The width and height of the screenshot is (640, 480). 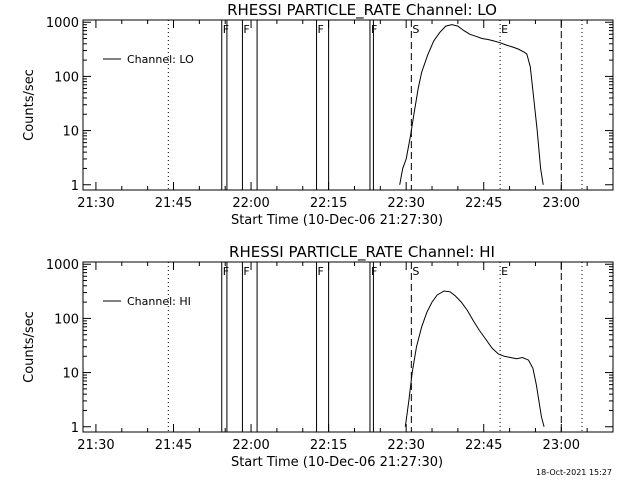 I want to click on legend-label: Channel: HI, so click(x=159, y=301).